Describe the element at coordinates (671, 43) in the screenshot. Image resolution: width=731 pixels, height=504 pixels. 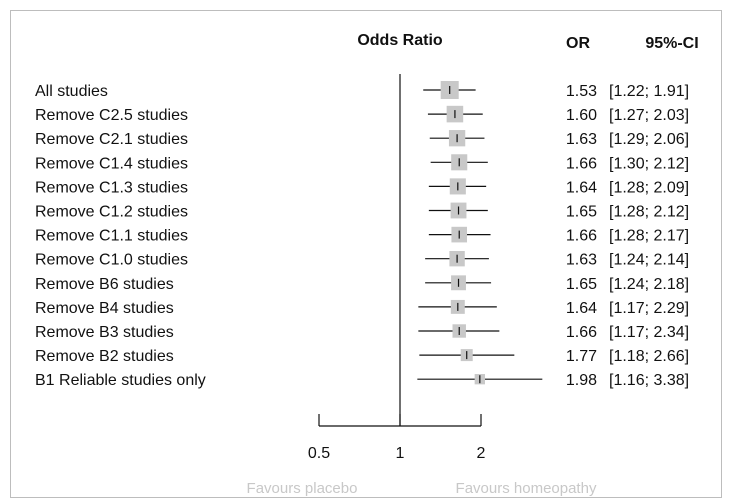
I see `header-ci: 95%-CI` at that location.